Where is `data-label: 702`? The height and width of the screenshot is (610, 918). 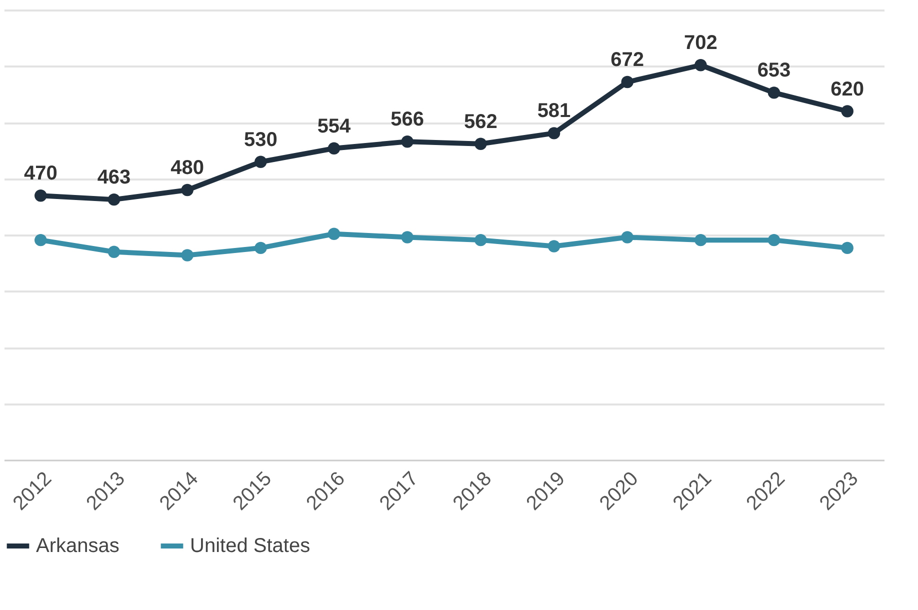 data-label: 702 is located at coordinates (701, 43).